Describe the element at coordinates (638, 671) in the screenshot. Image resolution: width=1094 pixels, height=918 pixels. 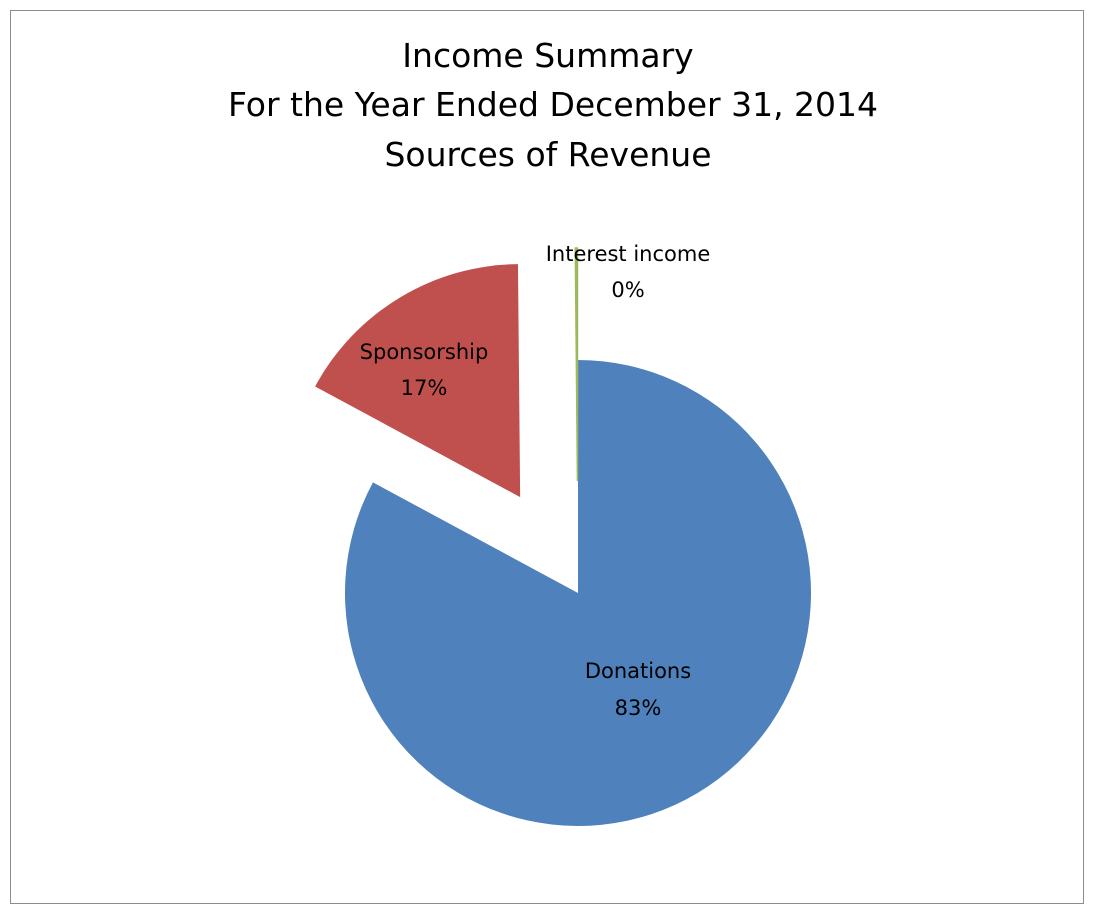
I see `data-label-name-donations: Donations` at that location.